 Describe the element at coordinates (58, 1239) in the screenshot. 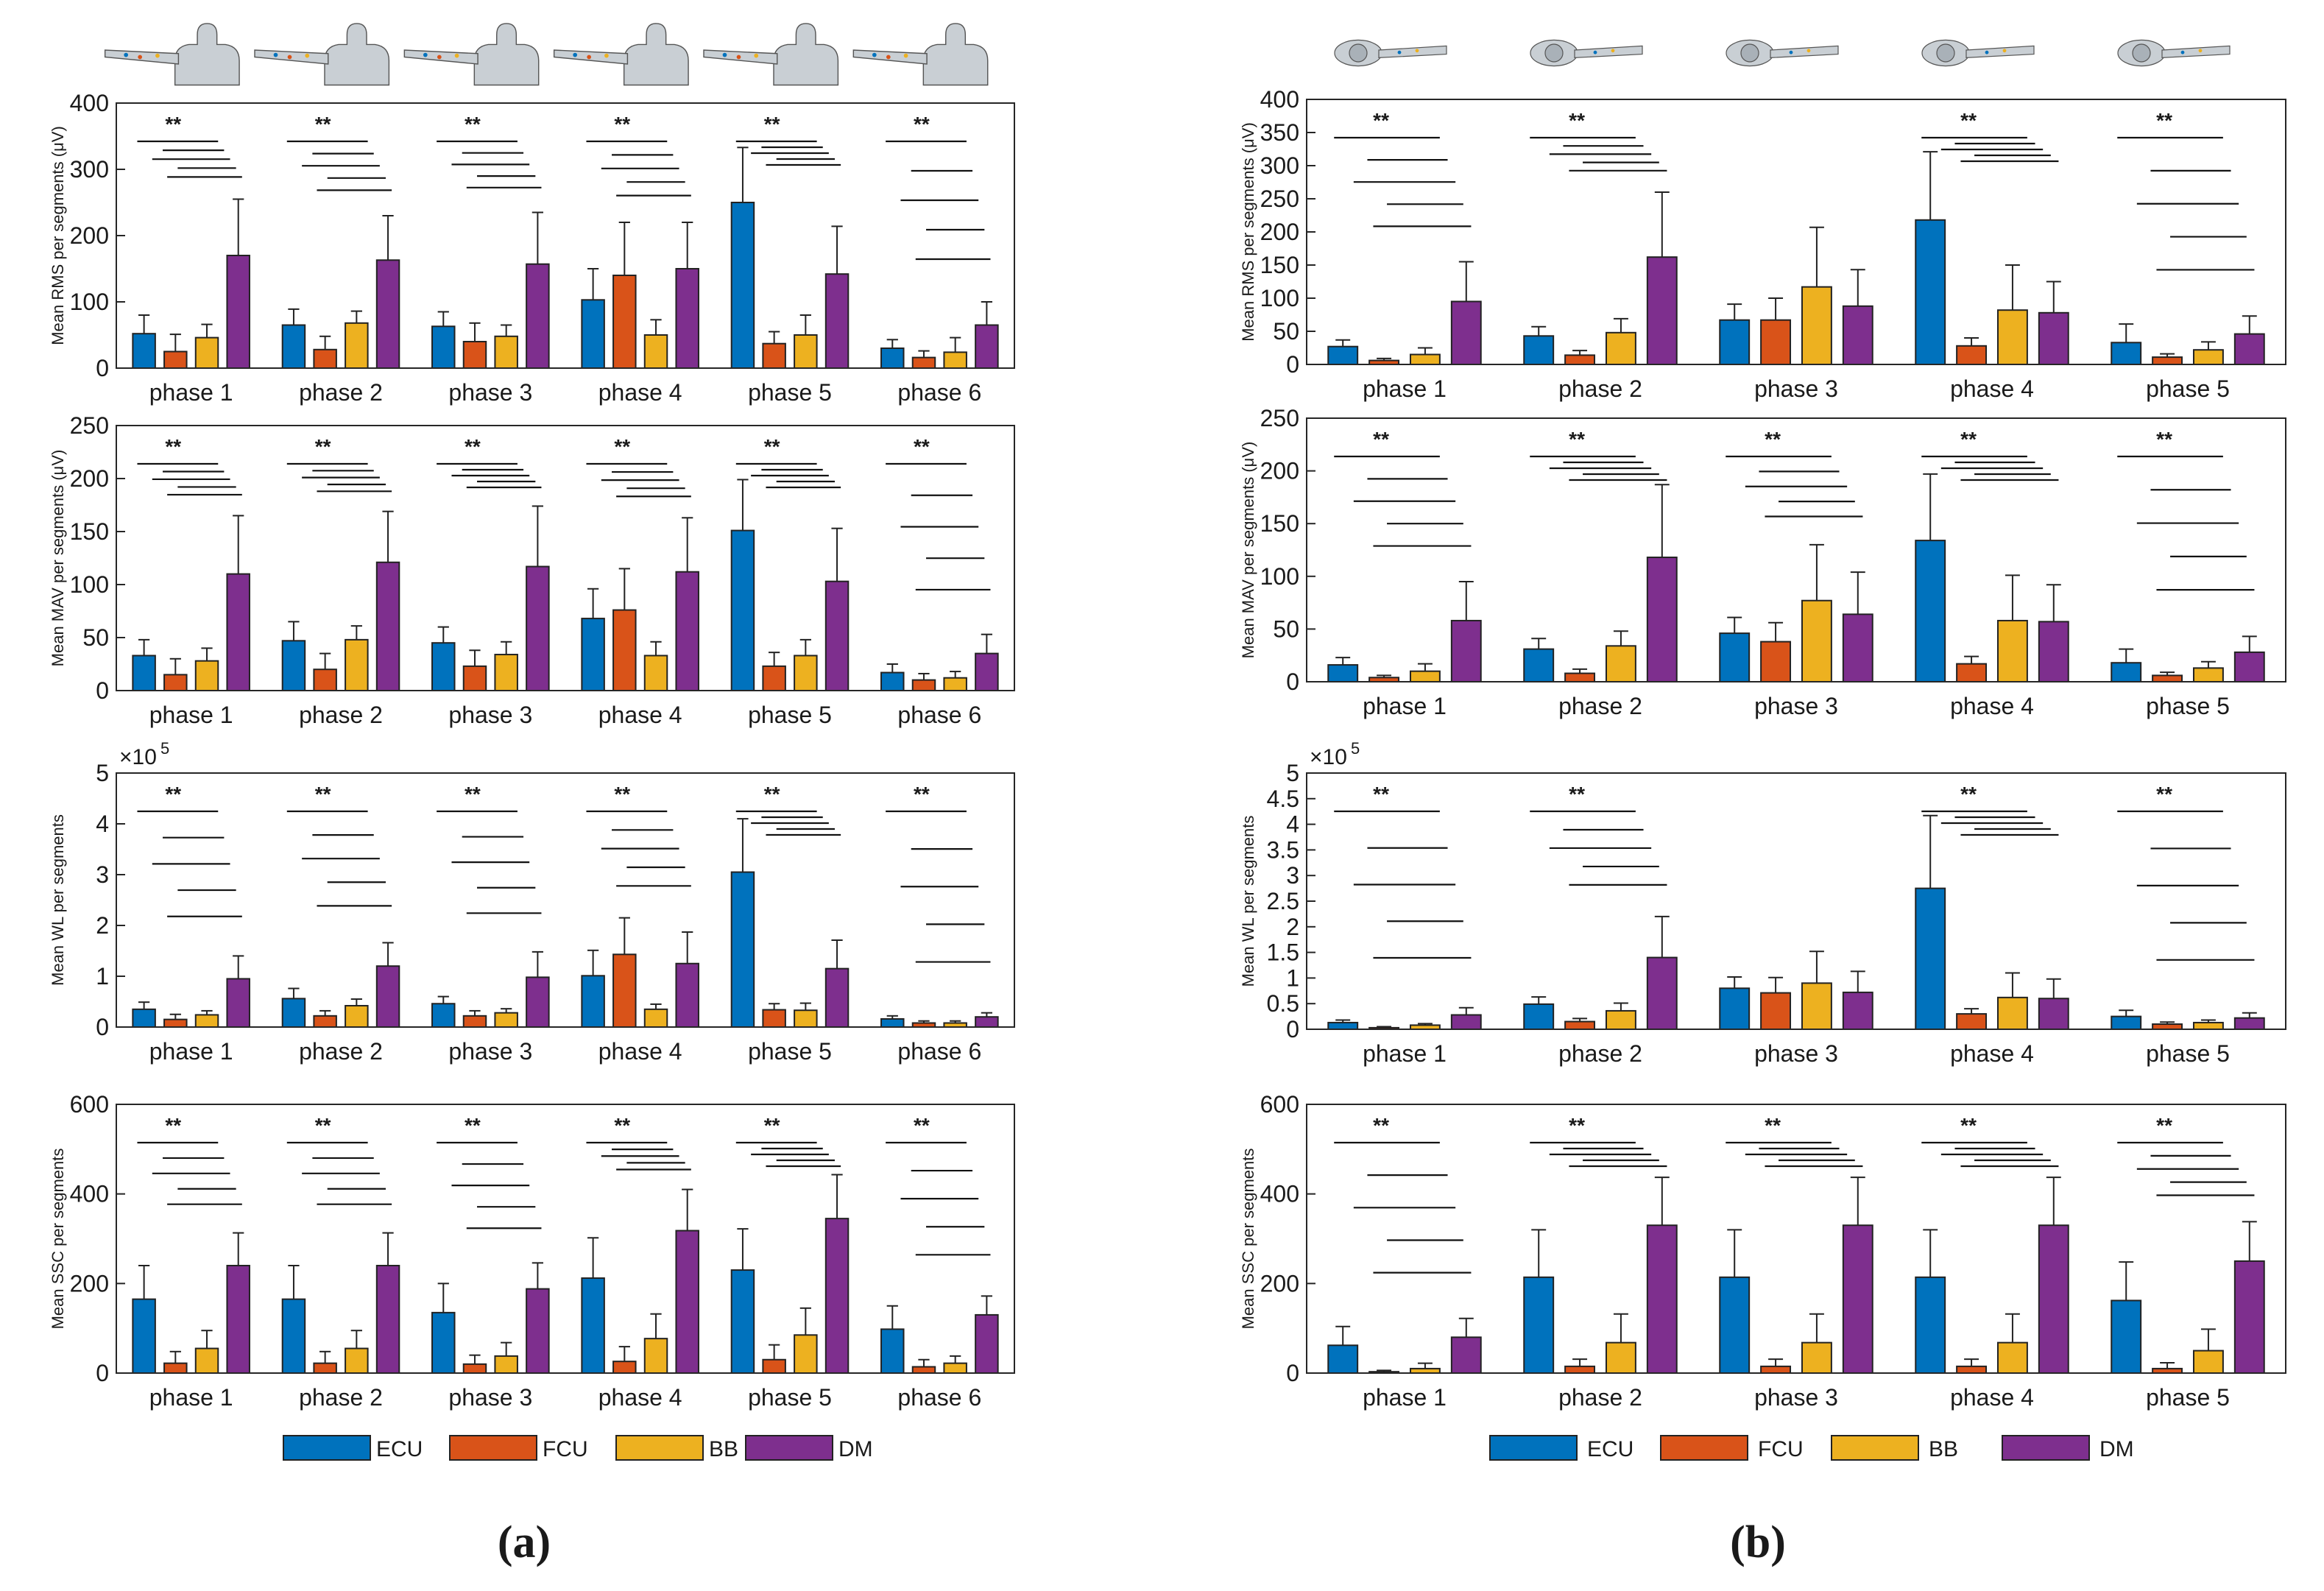

I see `y-axis-label: Mean SSC per segments` at that location.